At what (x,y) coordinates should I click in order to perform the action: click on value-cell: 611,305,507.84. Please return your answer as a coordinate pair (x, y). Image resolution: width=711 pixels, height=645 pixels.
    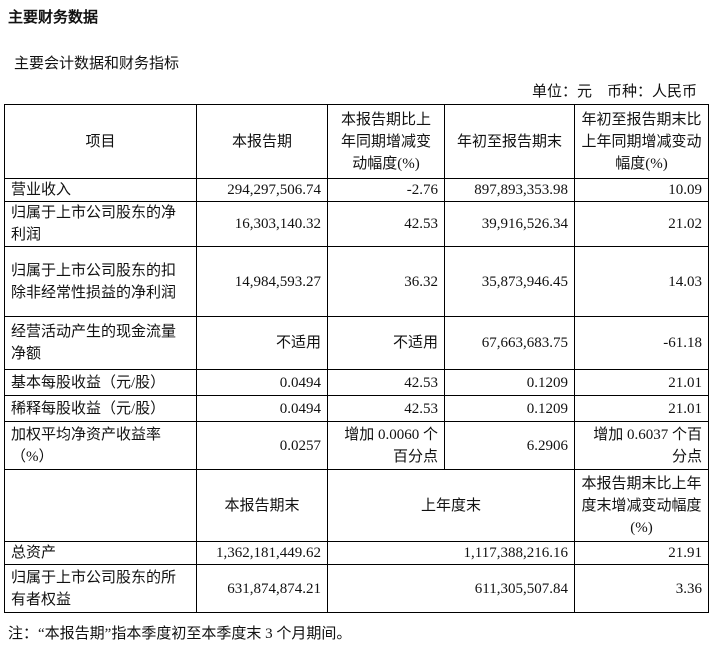
    Looking at the image, I should click on (451, 588).